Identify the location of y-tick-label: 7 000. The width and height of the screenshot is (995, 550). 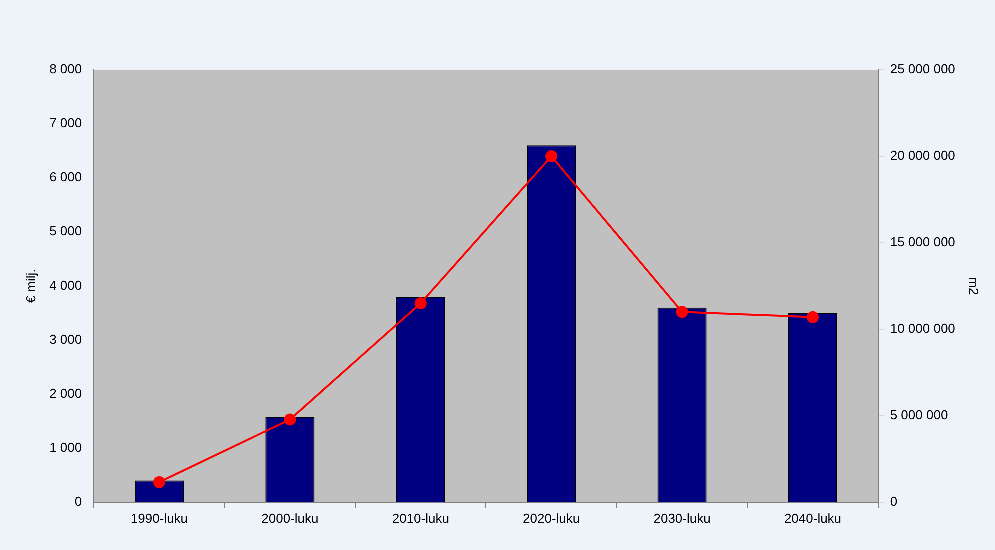
(66, 123).